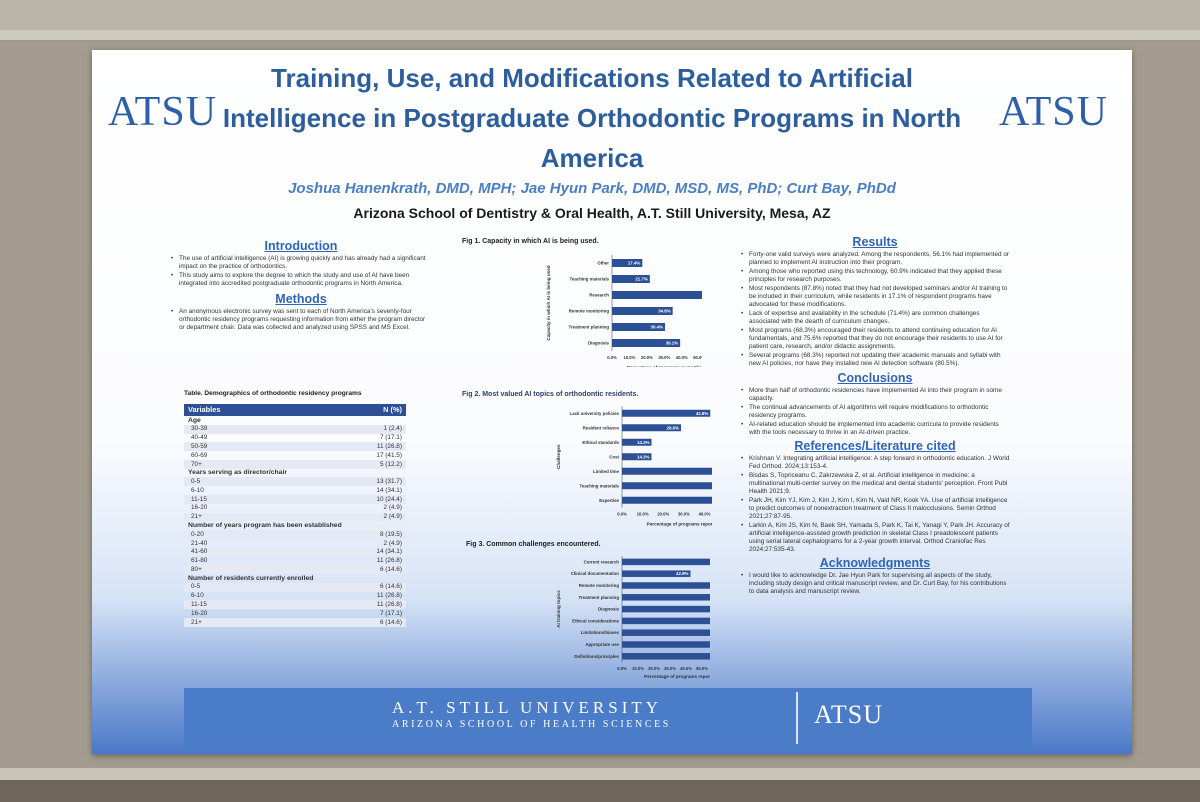 Image resolution: width=1200 pixels, height=802 pixels. I want to click on table-cell-label: 70+, so click(276, 464).